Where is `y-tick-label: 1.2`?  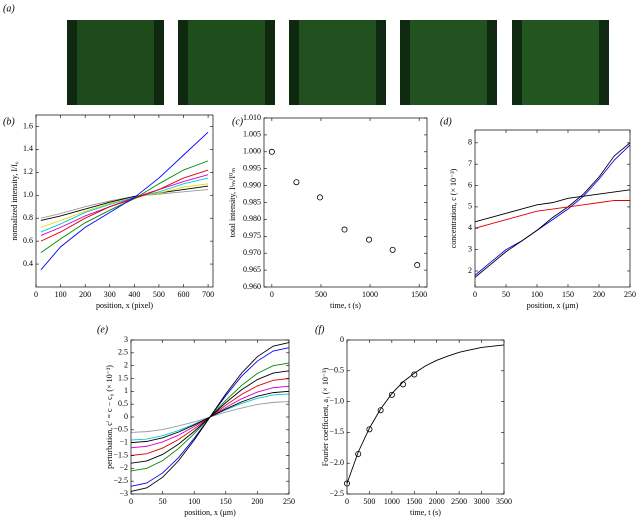 y-tick-label: 1.2 is located at coordinates (28, 171).